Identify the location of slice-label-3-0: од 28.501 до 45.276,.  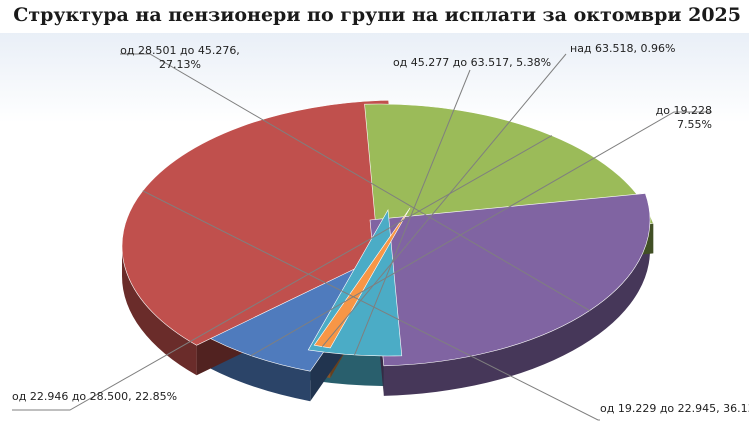
(180, 50).